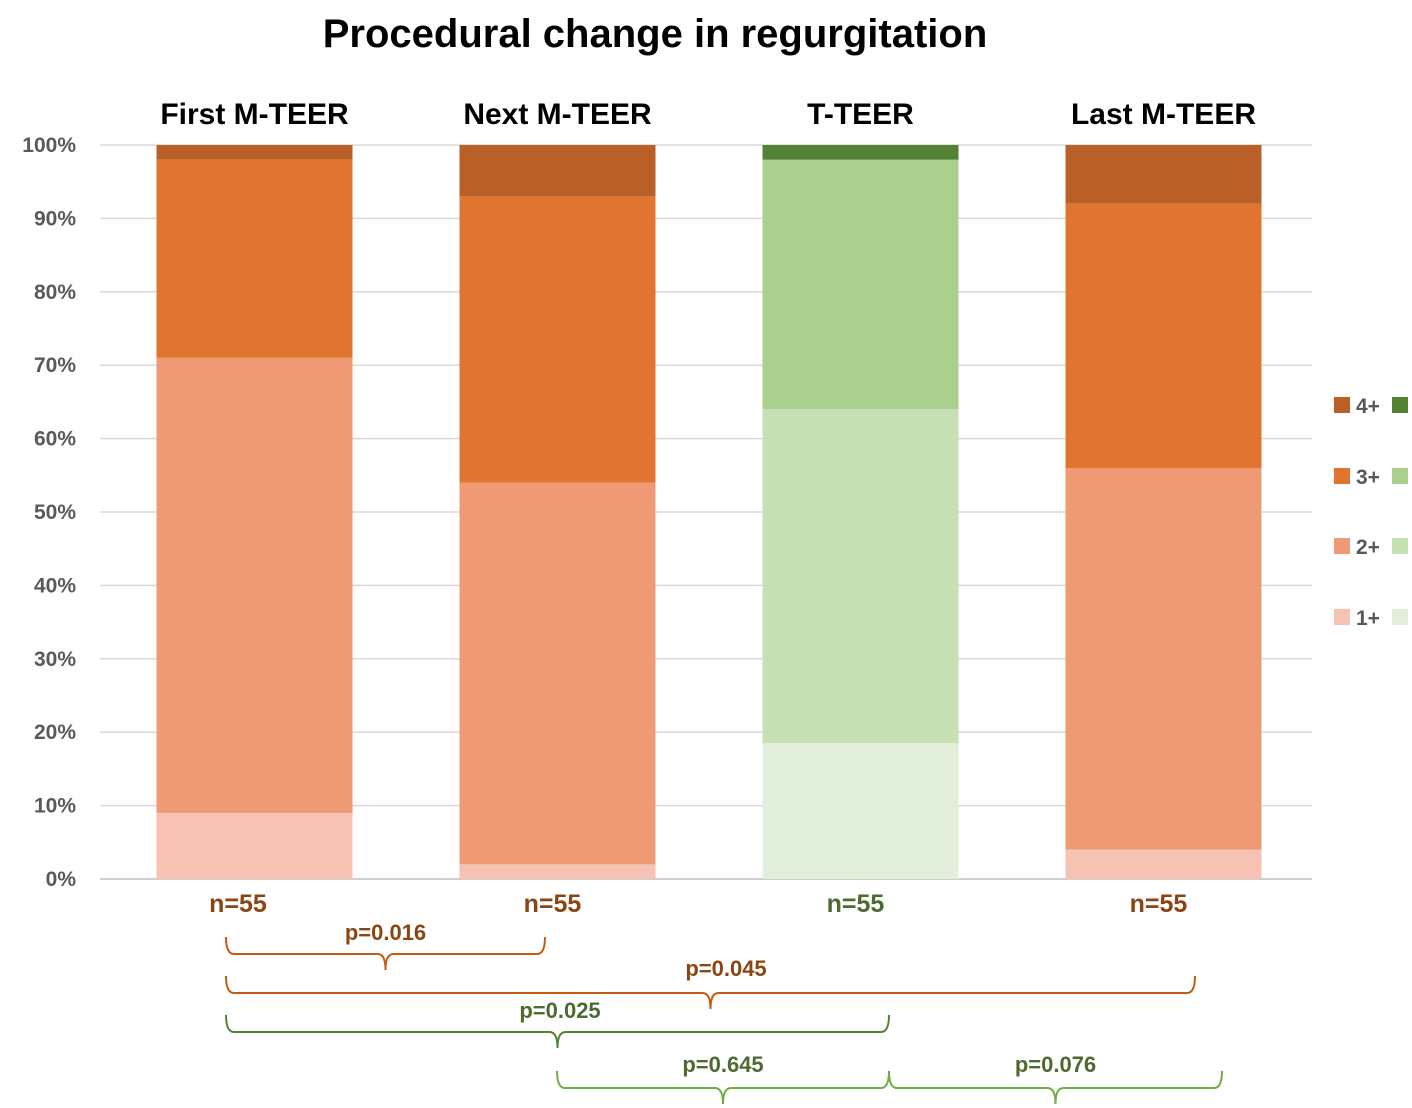 The height and width of the screenshot is (1108, 1412). Describe the element at coordinates (698, 904) in the screenshot. I see `n-labels: n=55 n=55 n=55 n=55` at that location.